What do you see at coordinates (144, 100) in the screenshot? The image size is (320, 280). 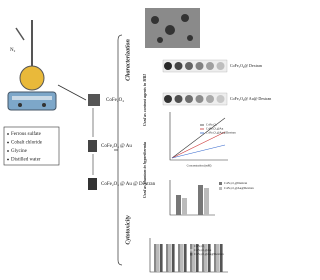 I see `branch-label: Used as contrast agents in MRI` at bounding box center [144, 100].